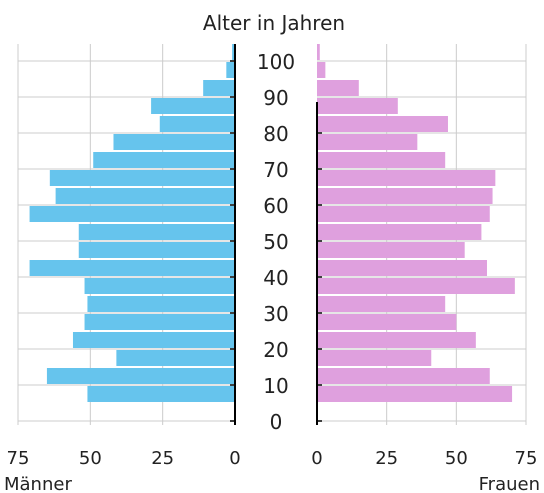 Image resolution: width=544 pixels, height=493 pixels. What do you see at coordinates (275, 386) in the screenshot?
I see `age-tick-label: 10` at bounding box center [275, 386].